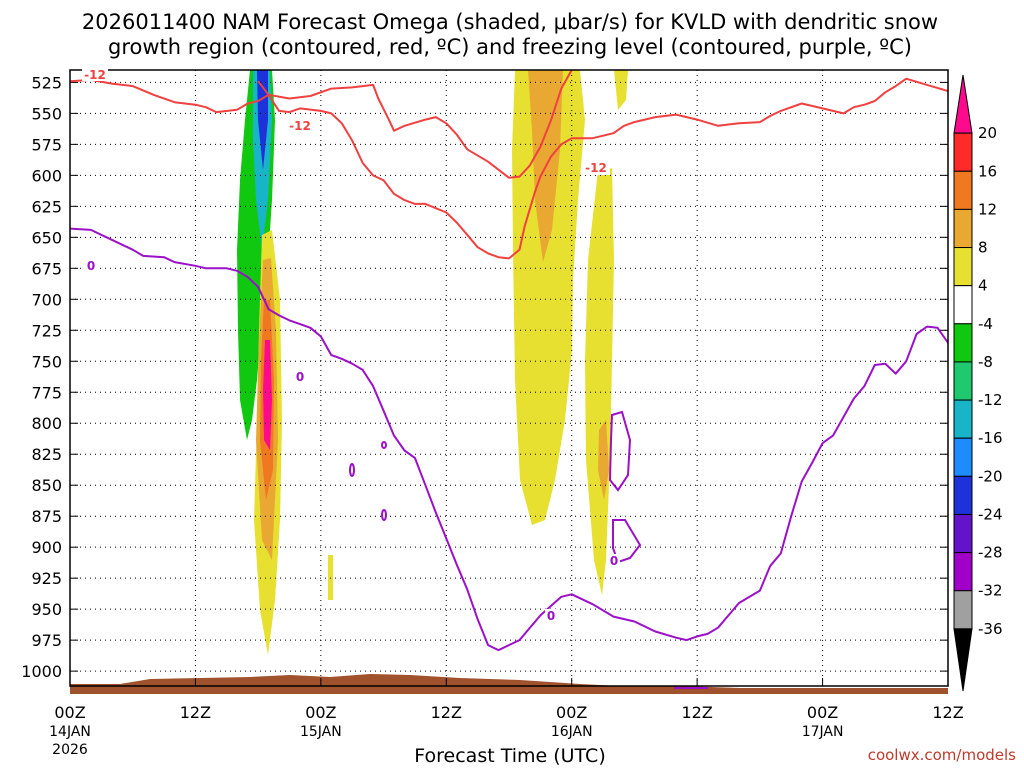  I want to click on y-tick-label: 525, so click(46, 82).